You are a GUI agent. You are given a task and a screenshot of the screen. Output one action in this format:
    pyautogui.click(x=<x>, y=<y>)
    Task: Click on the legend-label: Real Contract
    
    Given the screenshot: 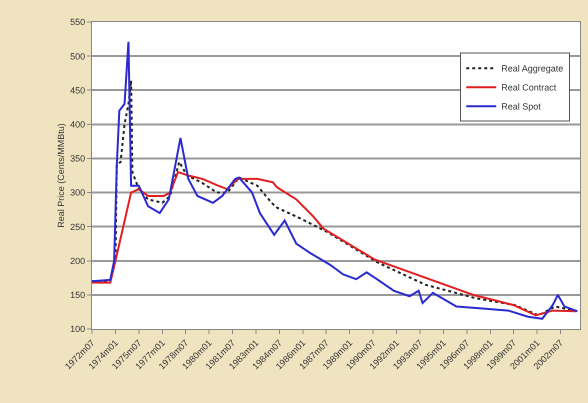 What is the action you would take?
    pyautogui.click(x=529, y=87)
    